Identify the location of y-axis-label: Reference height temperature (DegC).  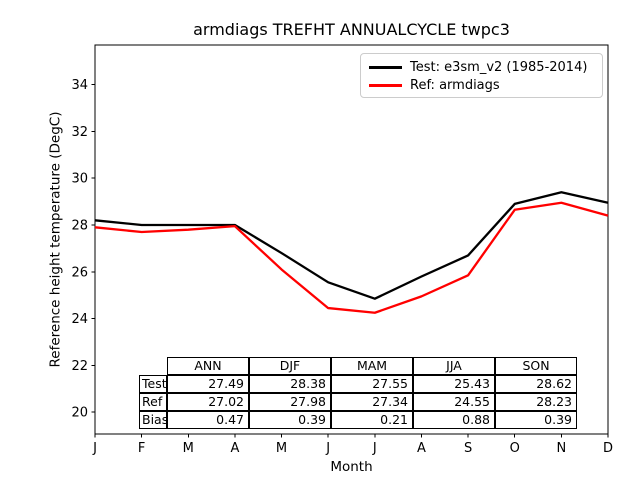
(55, 239).